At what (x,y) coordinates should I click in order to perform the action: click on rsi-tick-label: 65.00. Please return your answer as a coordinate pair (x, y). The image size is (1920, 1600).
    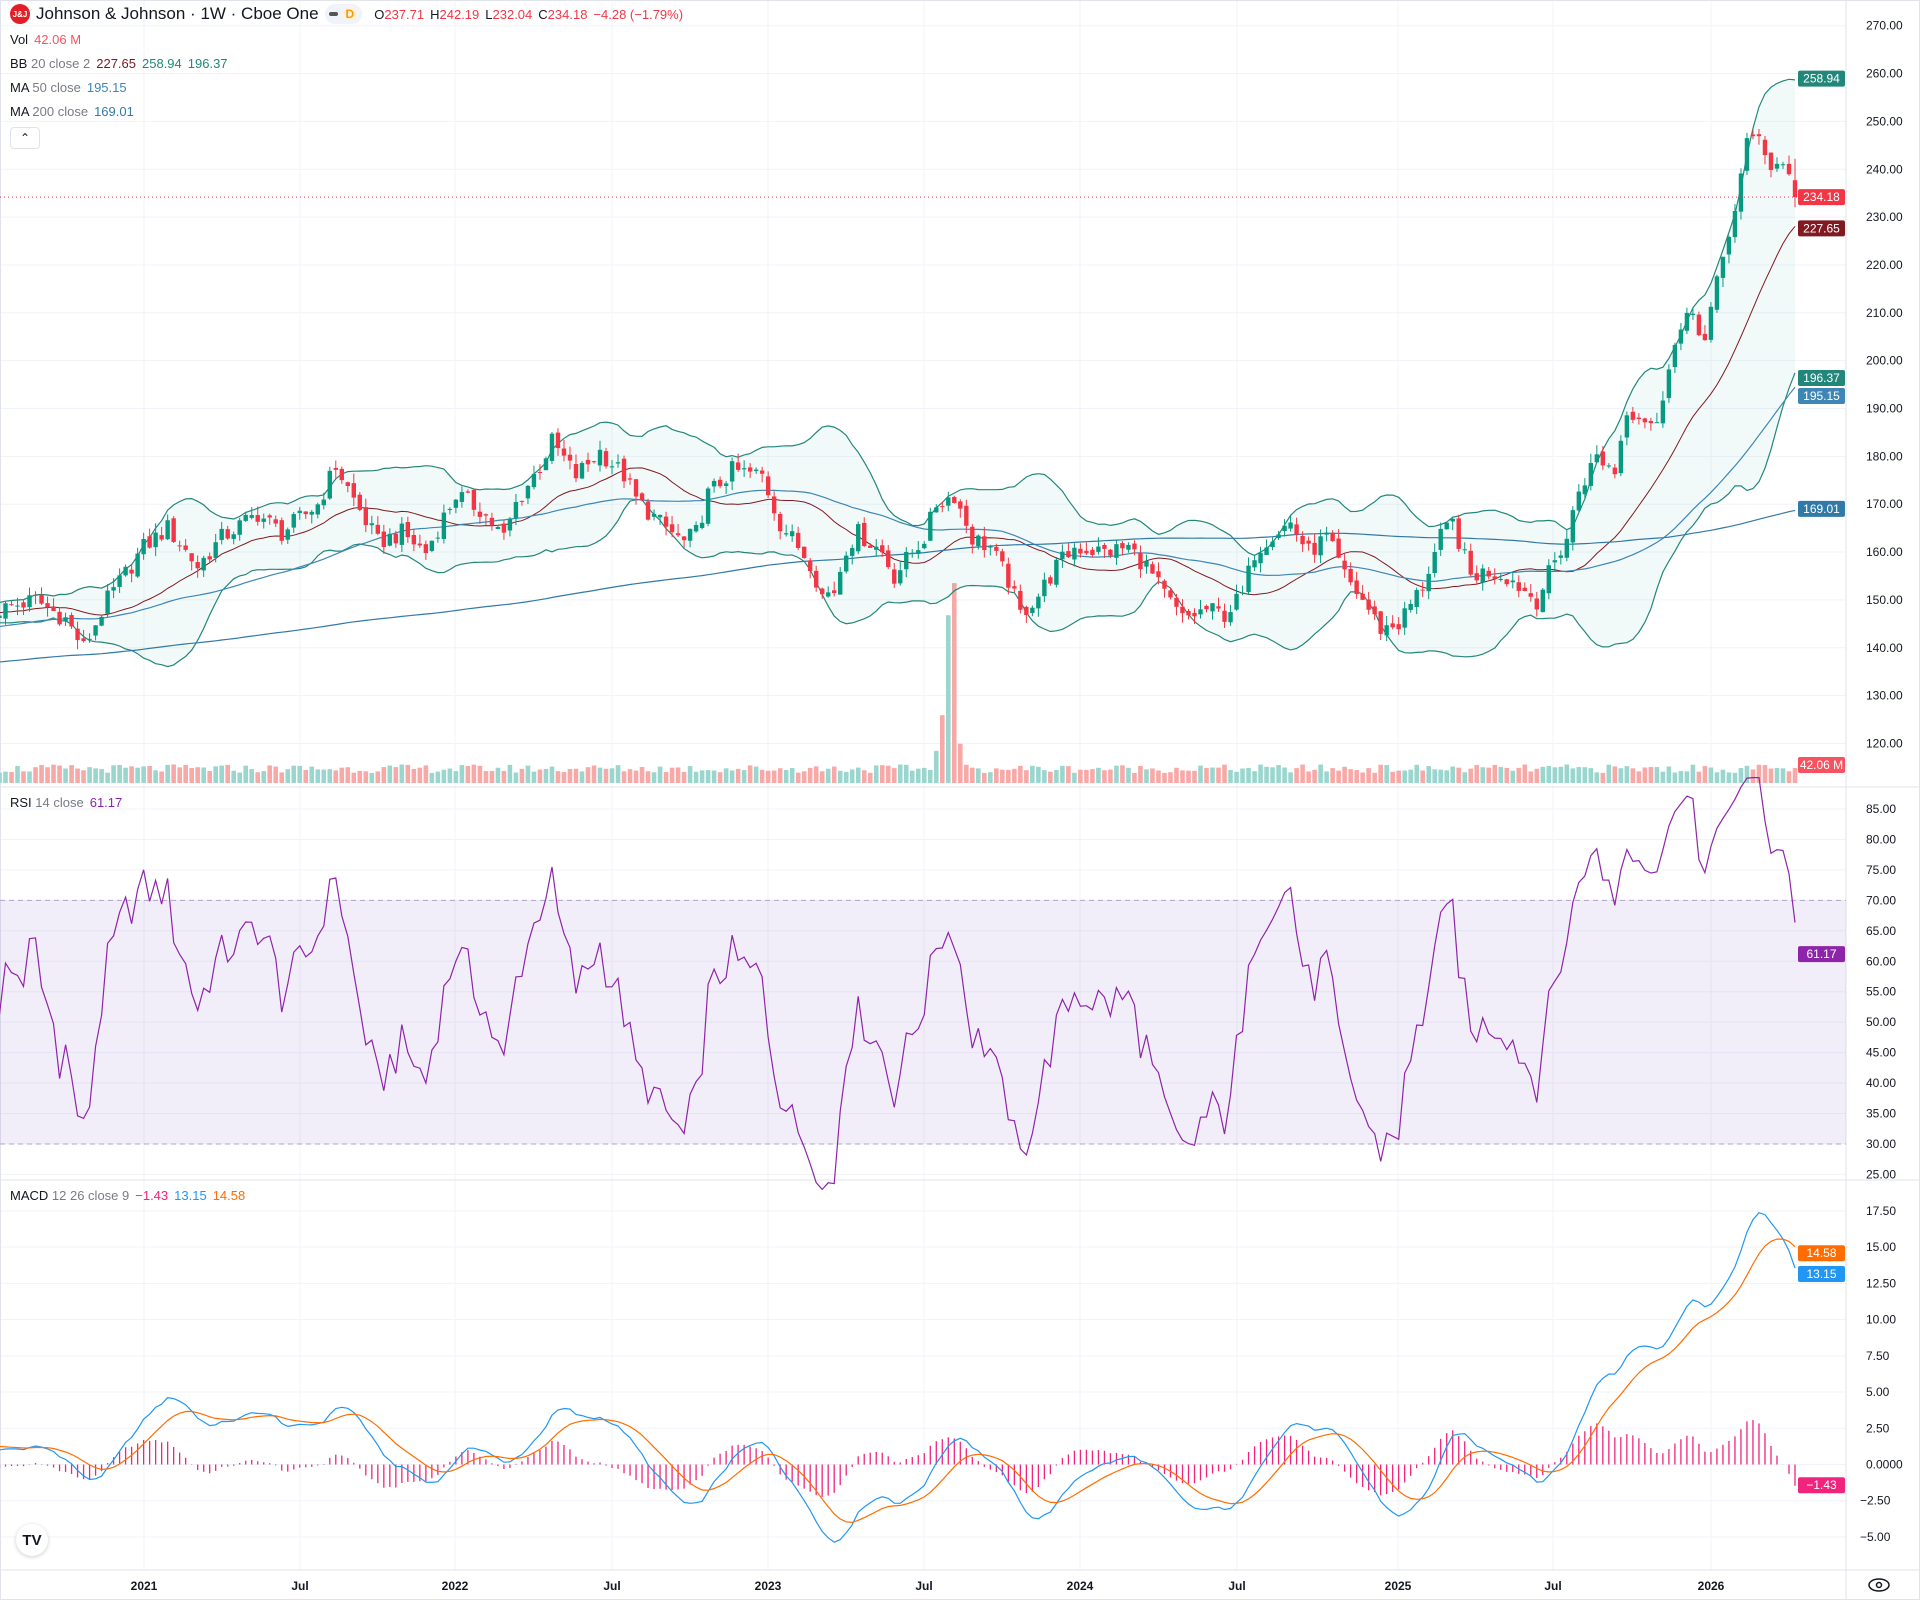
    Looking at the image, I should click on (1881, 931).